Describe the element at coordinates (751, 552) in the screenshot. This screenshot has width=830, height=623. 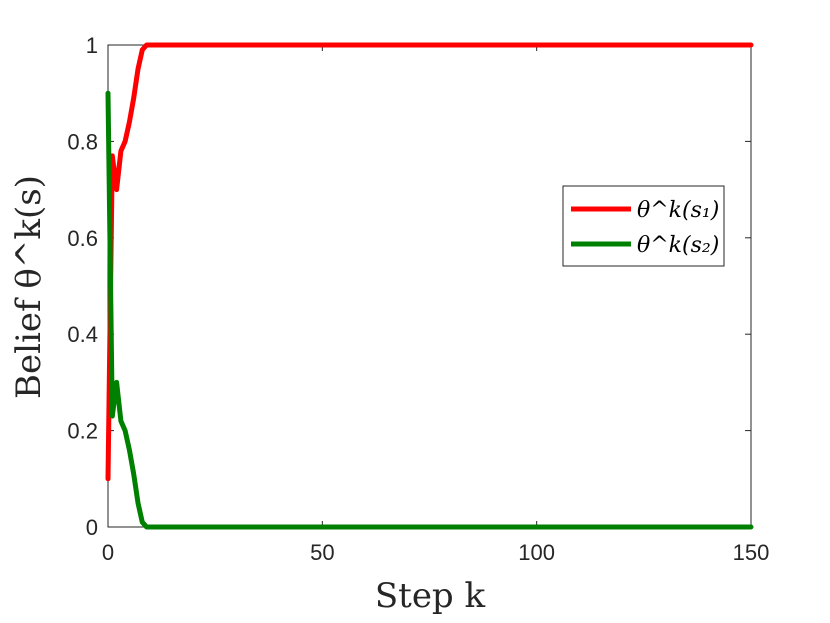
I see `x-tick-label: 150` at that location.